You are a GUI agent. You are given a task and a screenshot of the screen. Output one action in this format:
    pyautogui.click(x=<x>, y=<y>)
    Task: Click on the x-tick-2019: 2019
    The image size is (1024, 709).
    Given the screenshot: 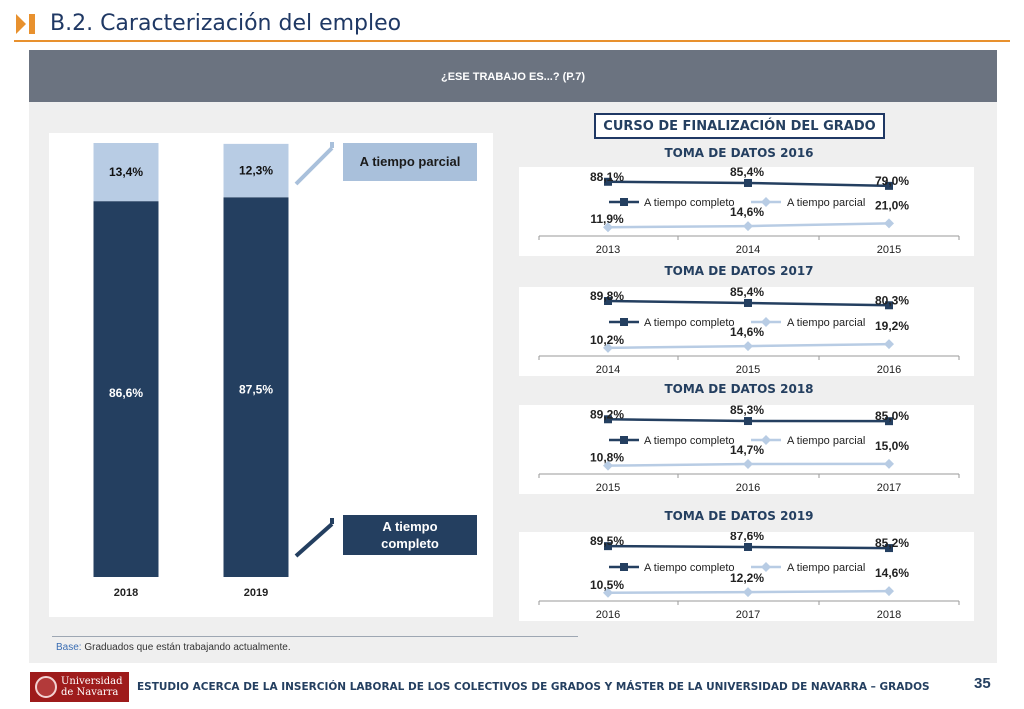 What is the action you would take?
    pyautogui.click(x=256, y=593)
    